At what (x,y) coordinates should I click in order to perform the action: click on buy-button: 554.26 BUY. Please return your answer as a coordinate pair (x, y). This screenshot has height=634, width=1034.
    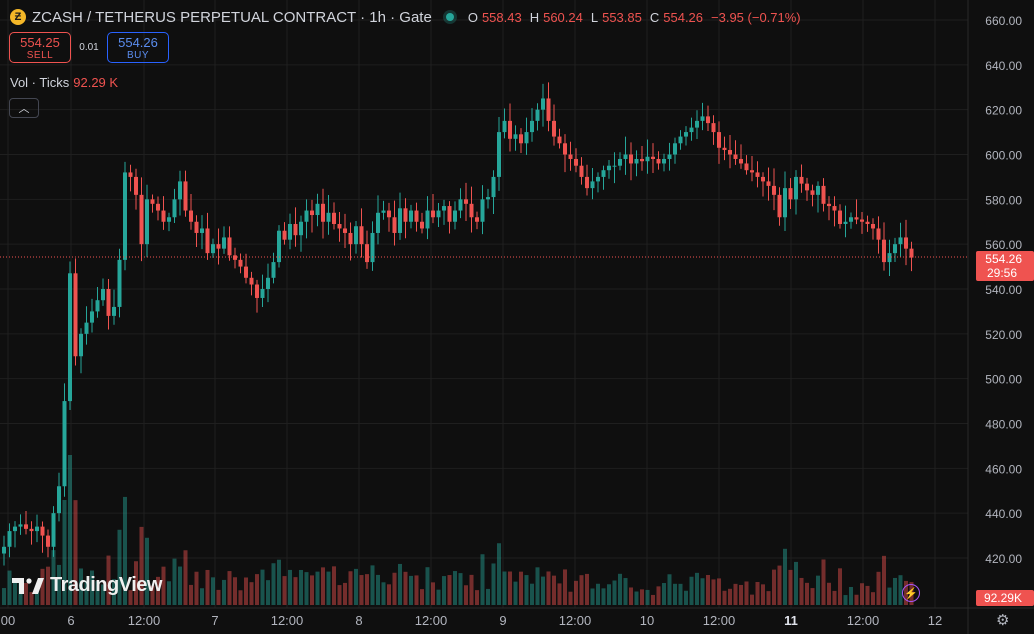
    Looking at the image, I should click on (138, 47).